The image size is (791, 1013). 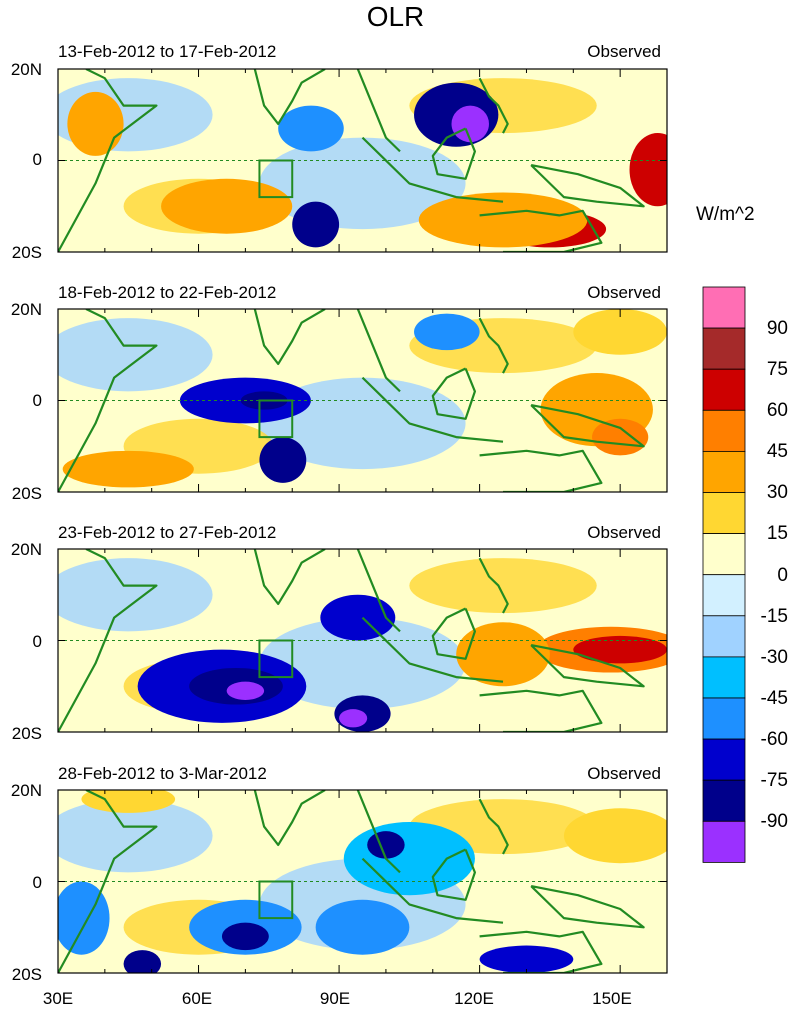 I want to click on panel-4-tag: Observed, so click(x=624, y=773).